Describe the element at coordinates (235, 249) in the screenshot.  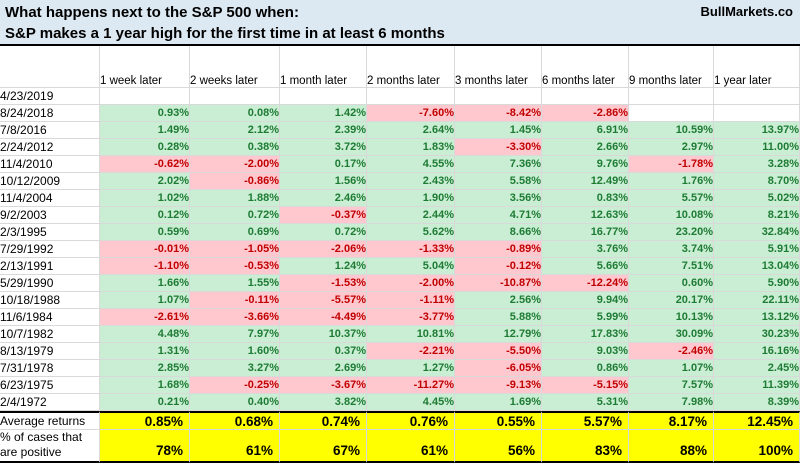
I see `return-cell: -1.05%` at that location.